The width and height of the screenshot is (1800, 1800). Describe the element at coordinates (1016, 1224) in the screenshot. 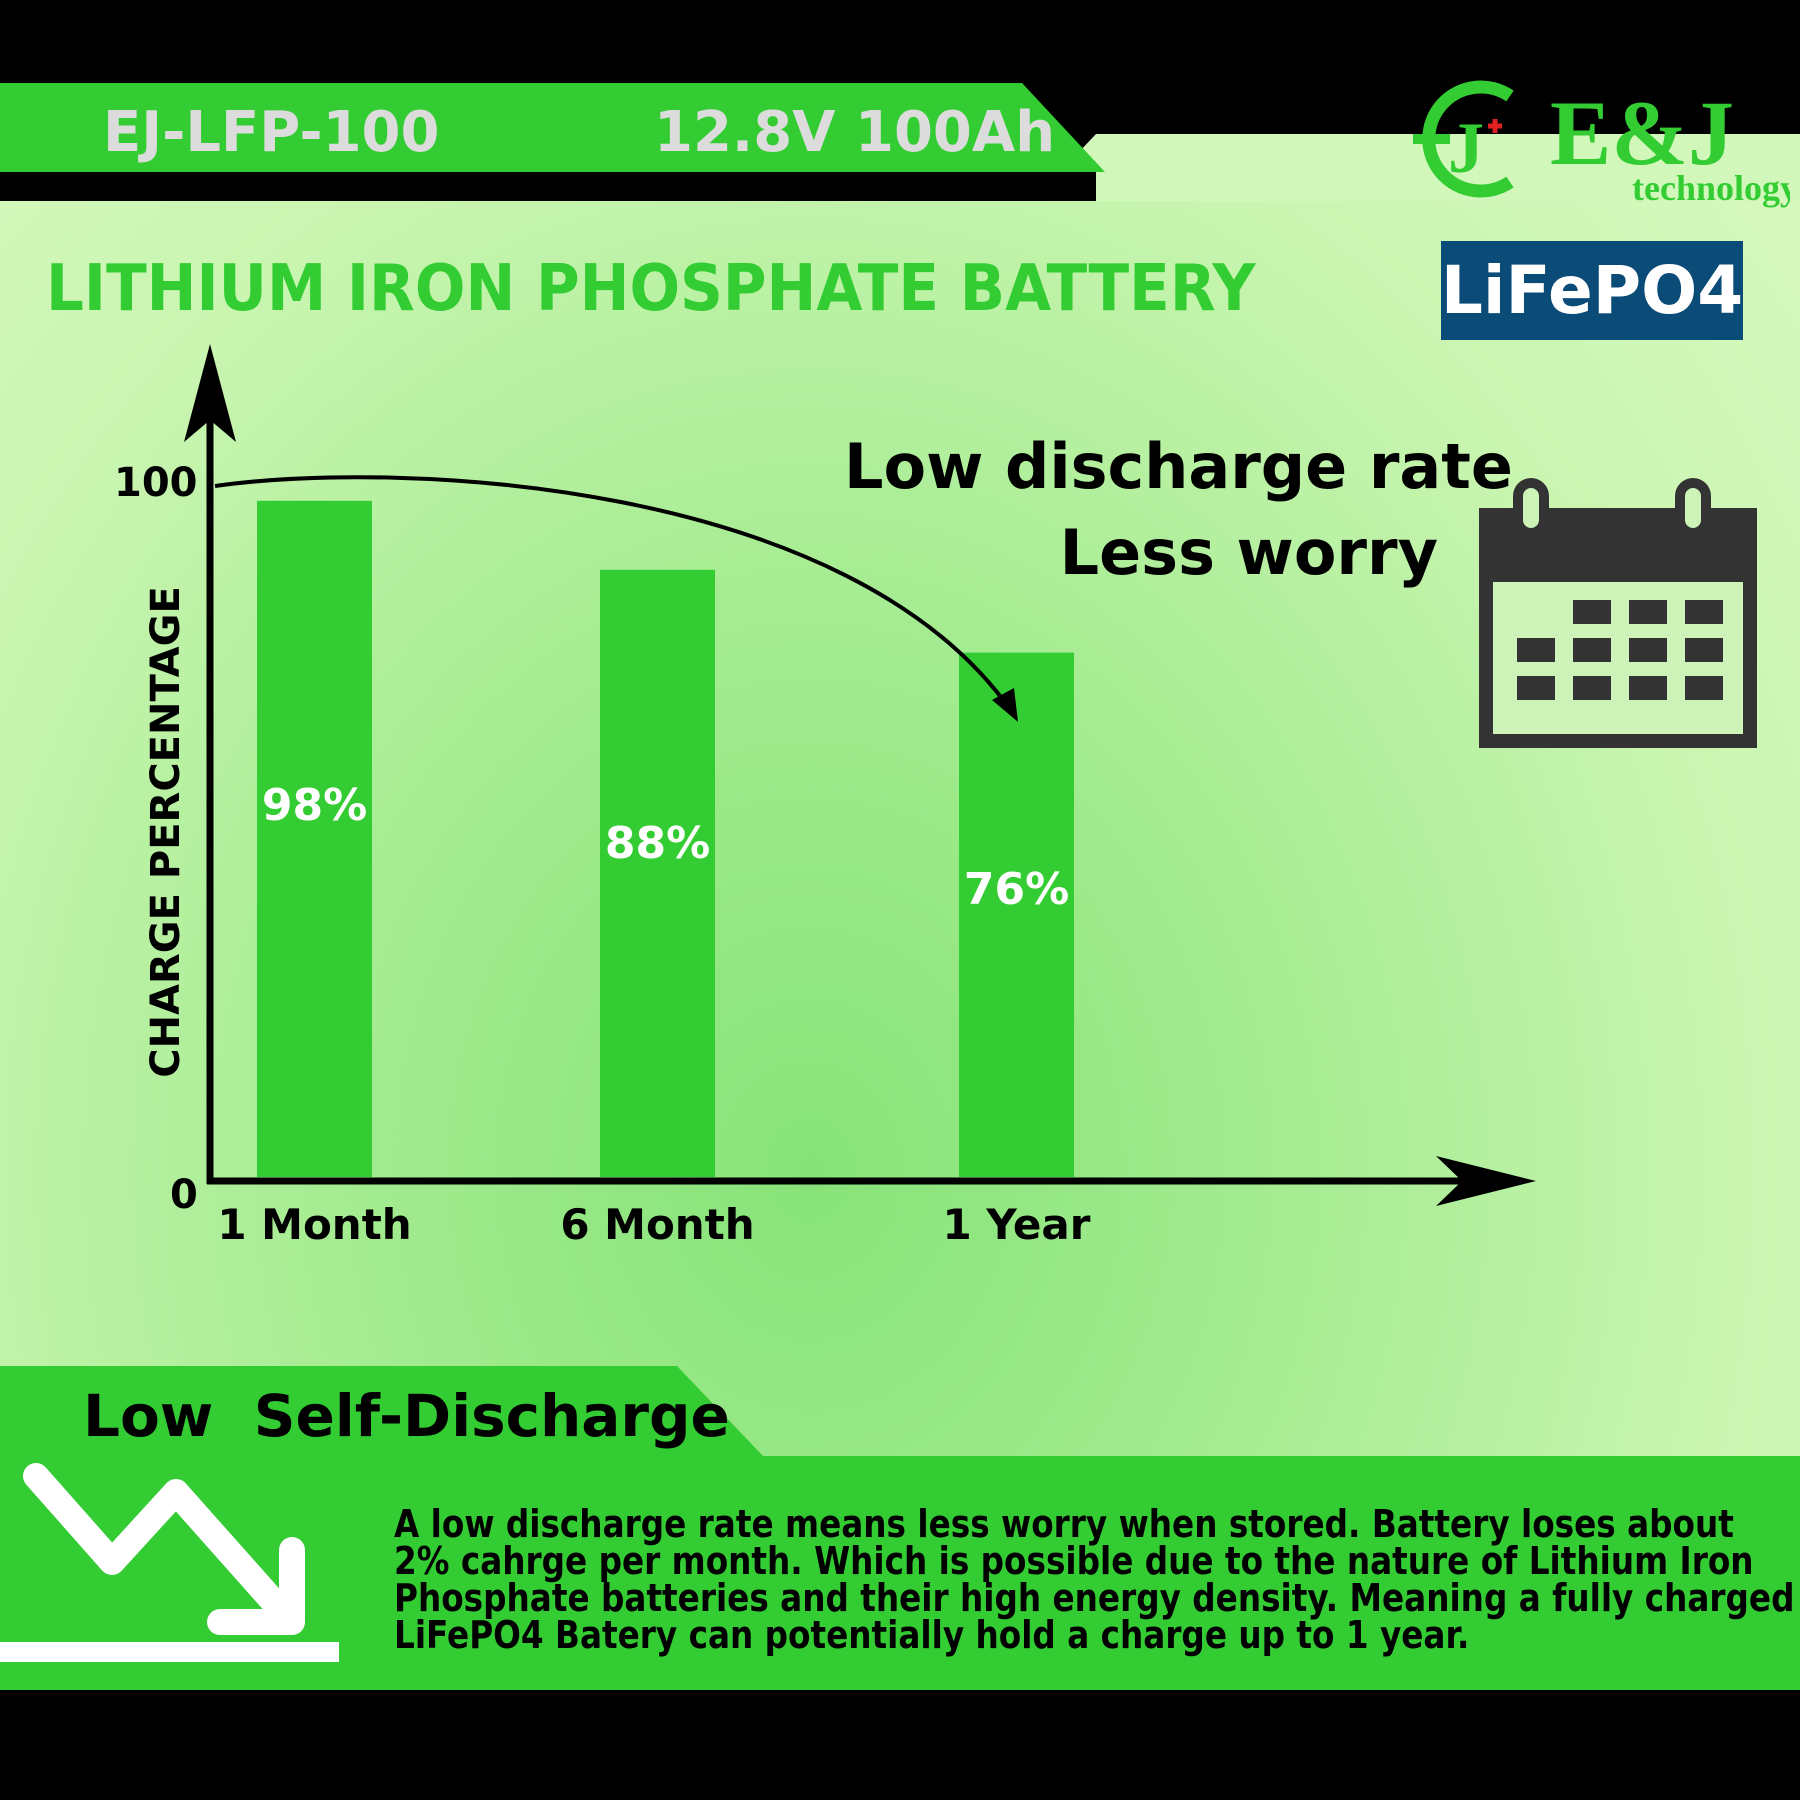

I see `x-tick-label: 1 Year` at that location.